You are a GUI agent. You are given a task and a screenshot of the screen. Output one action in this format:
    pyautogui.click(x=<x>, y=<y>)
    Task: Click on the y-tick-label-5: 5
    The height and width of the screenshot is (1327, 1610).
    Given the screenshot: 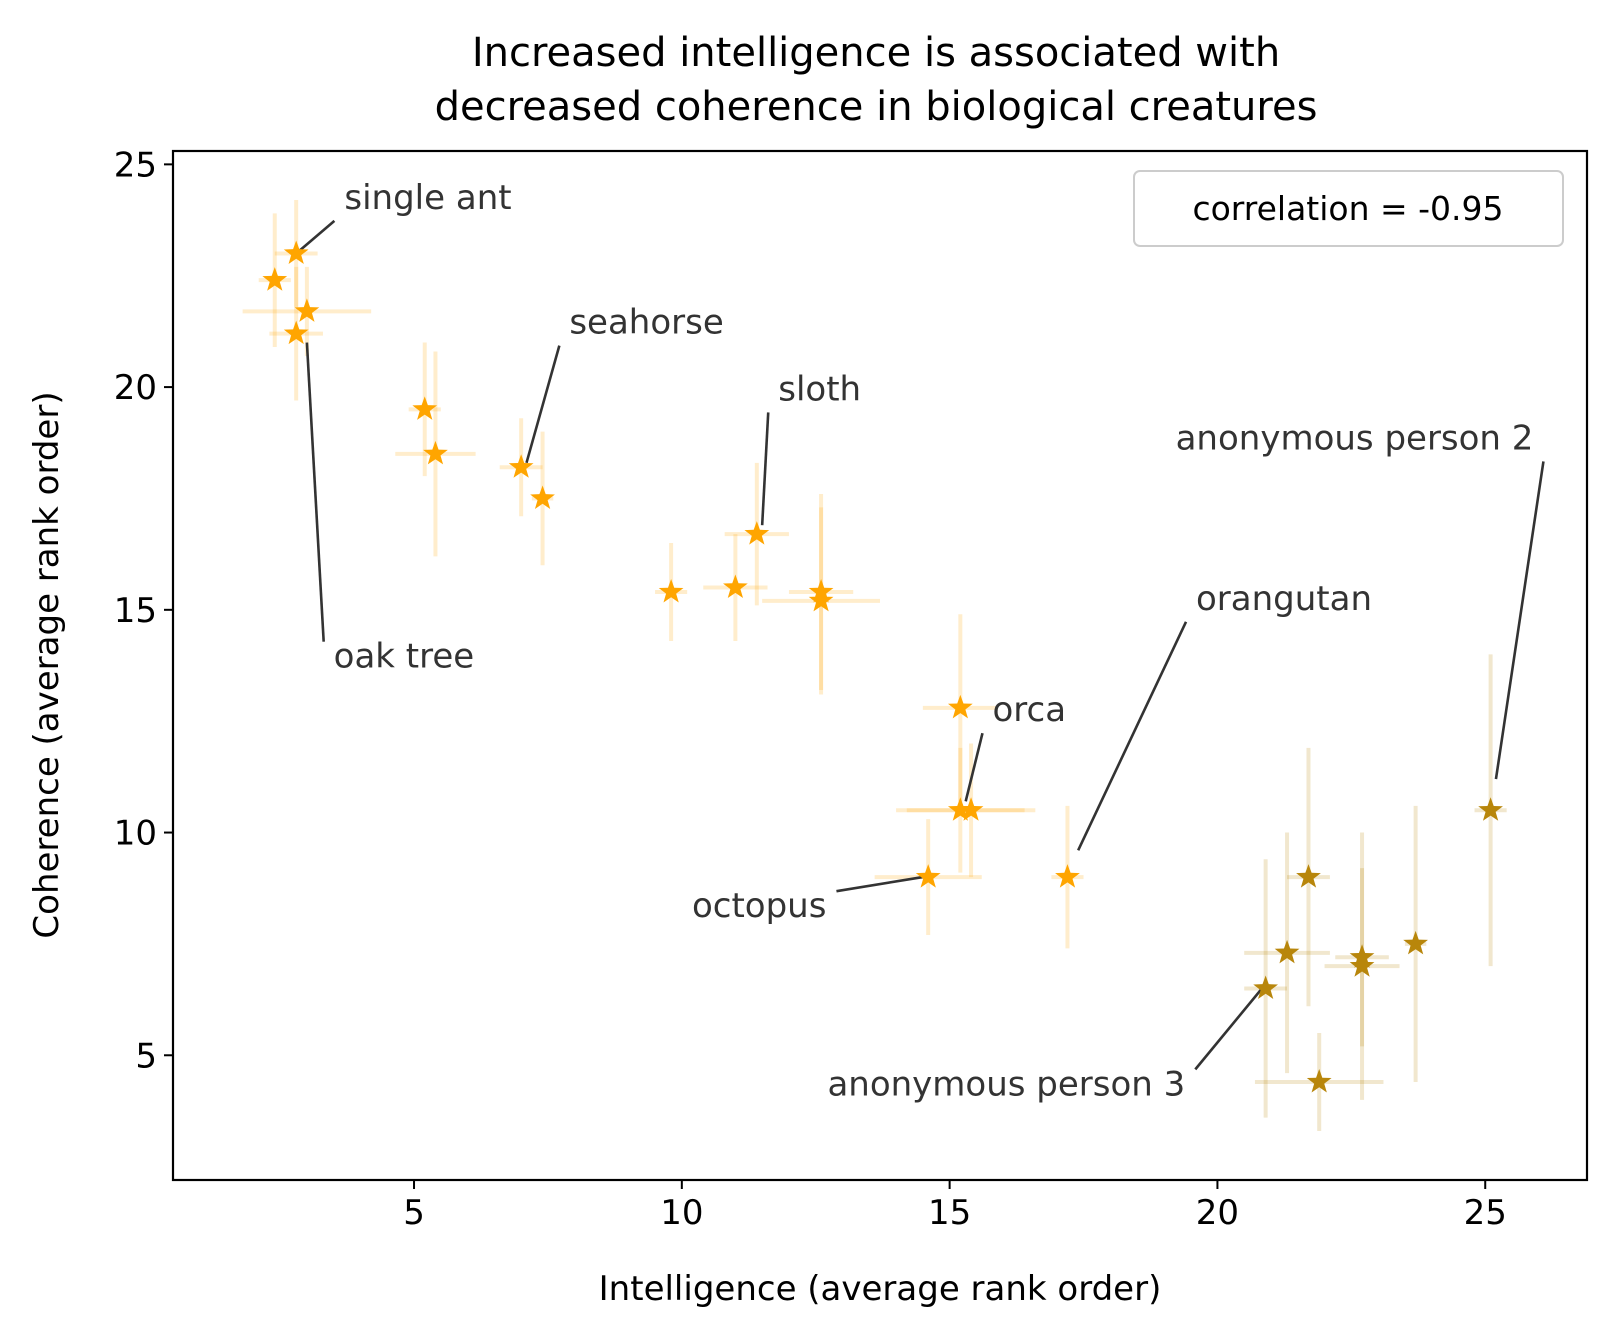 What is the action you would take?
    pyautogui.click(x=146, y=1056)
    